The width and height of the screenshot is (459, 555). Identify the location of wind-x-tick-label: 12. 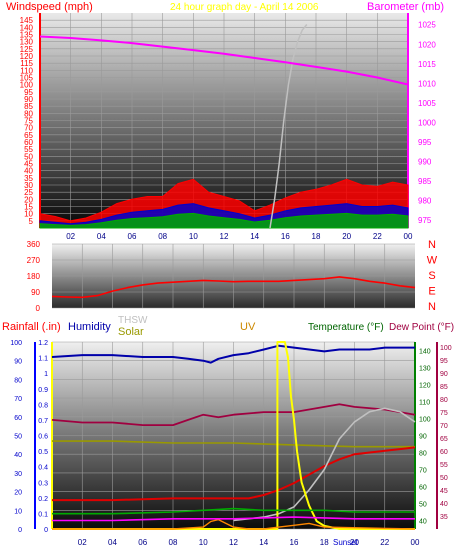
(224, 236).